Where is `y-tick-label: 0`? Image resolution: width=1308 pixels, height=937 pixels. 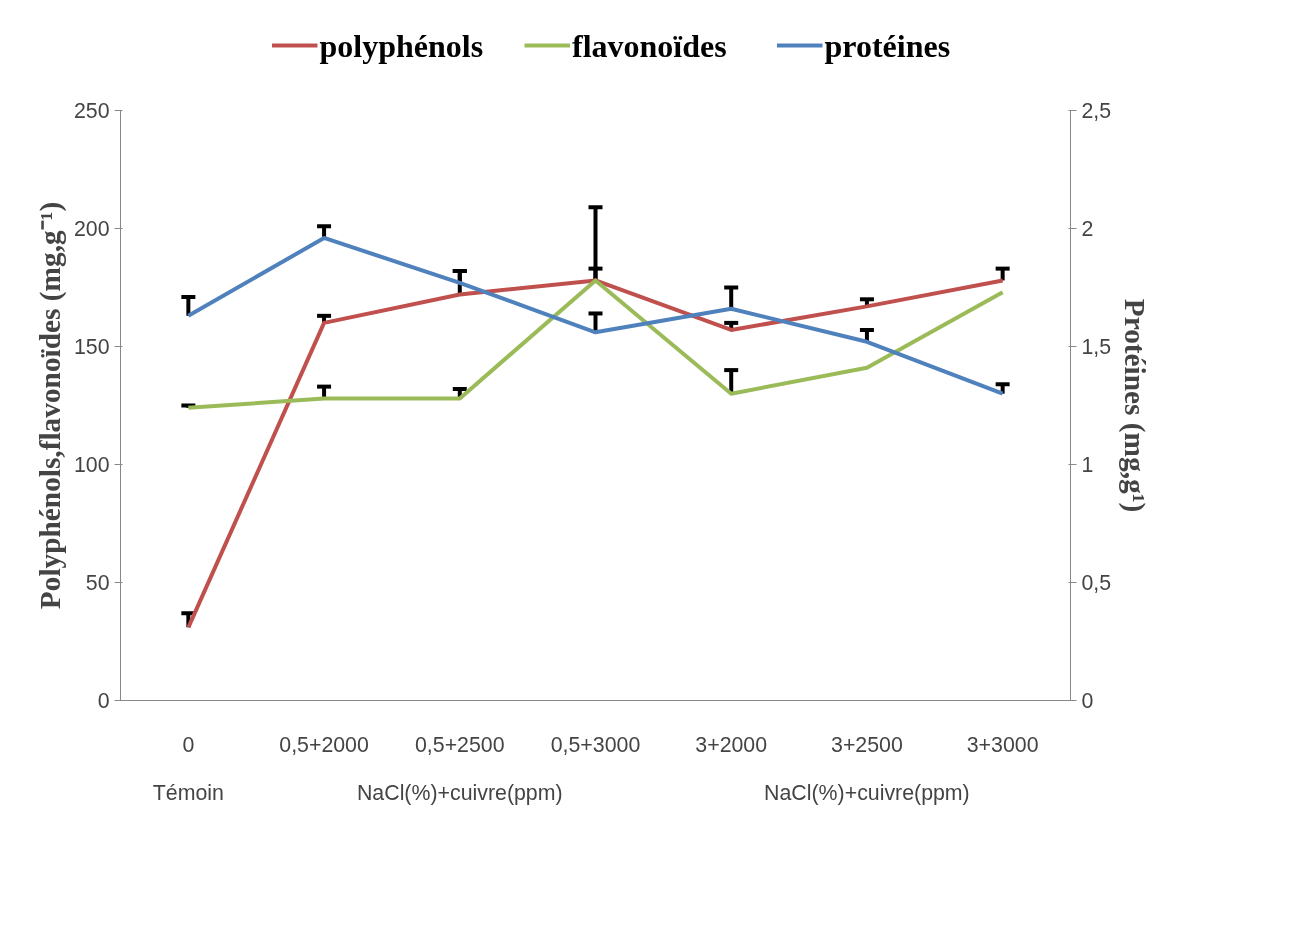
y-tick-label: 0 is located at coordinates (103, 701).